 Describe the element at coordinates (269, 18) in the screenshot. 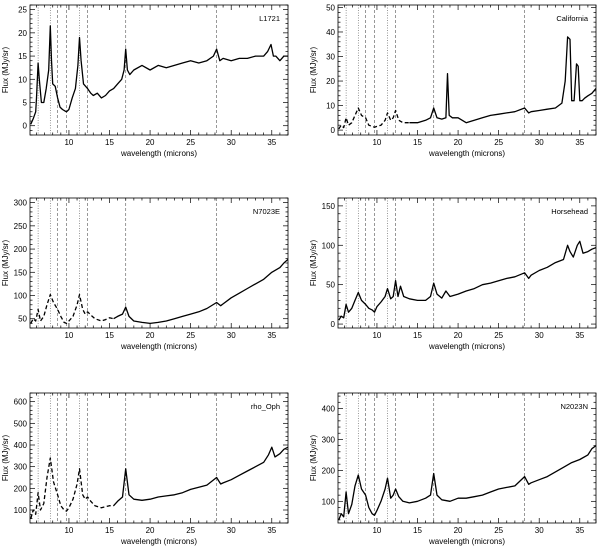

I see `panel-label: L1721` at that location.